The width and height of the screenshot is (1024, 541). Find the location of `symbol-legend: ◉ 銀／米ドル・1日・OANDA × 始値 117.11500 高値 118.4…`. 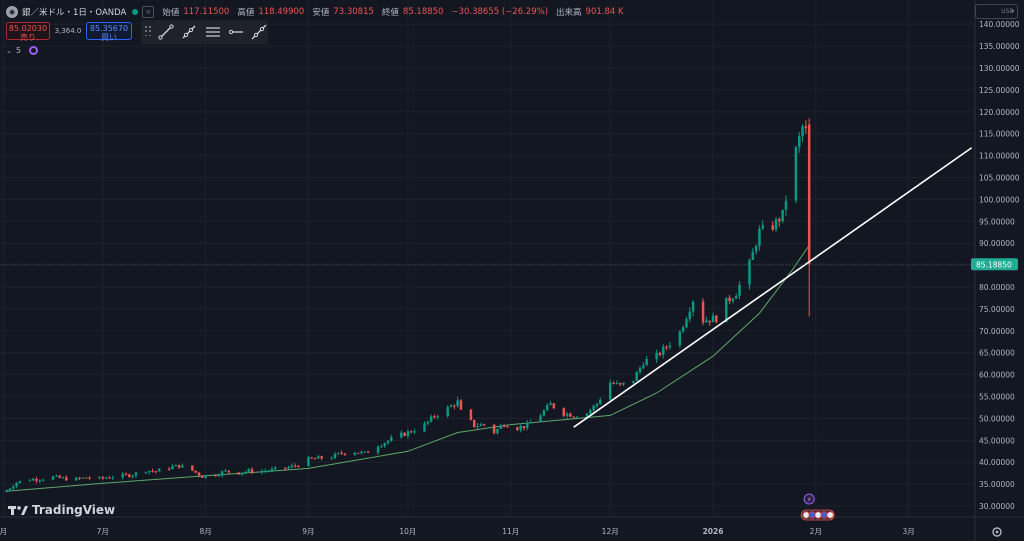

symbol-legend: ◉ 銀／米ドル・1日・OANDA × 始値 117.11500 高値 118.4… is located at coordinates (317, 12).